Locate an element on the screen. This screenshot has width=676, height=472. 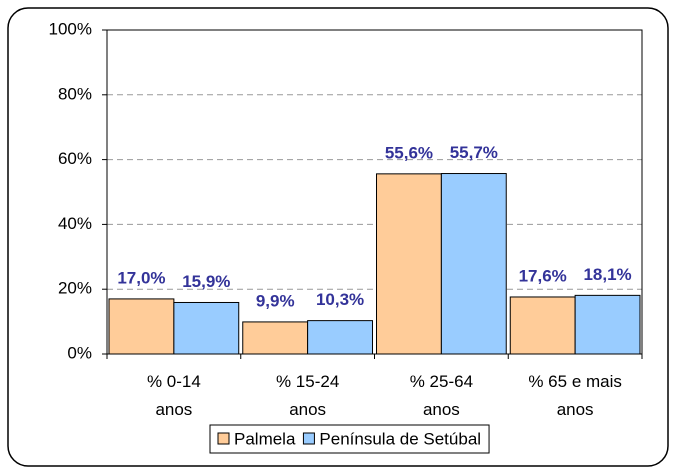
legend-label: Península de Setúbal is located at coordinates (400, 438).